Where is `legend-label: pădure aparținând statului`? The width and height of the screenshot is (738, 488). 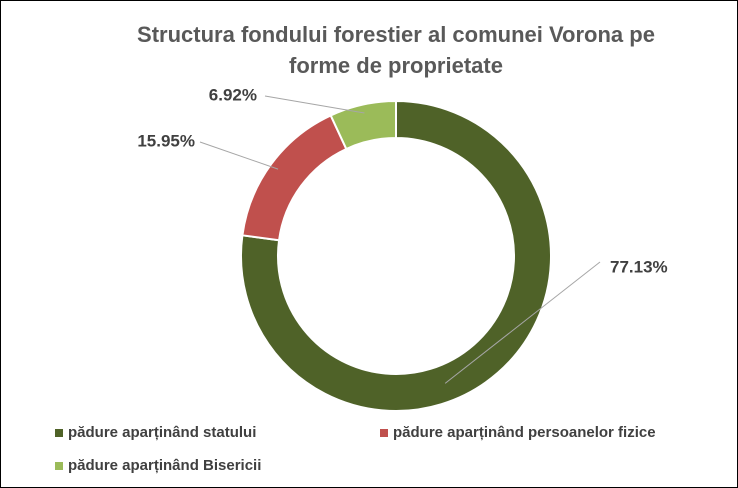 legend-label: pădure aparținând statului is located at coordinates (162, 432).